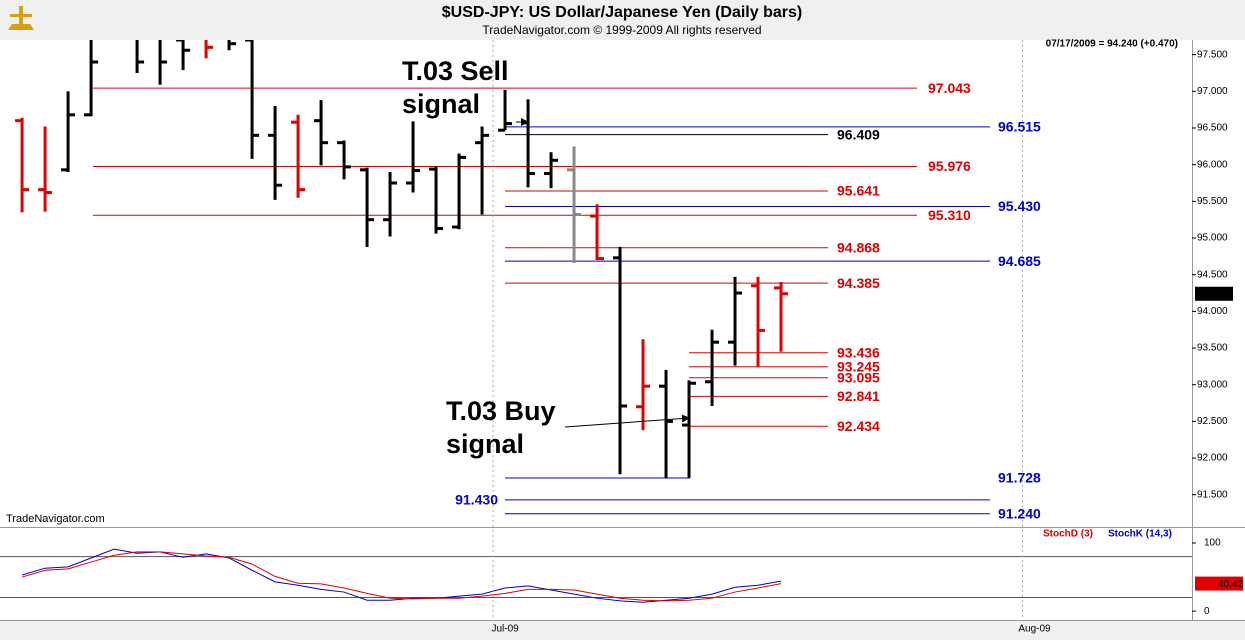  Describe the element at coordinates (1212, 384) in the screenshot. I see `y-tick-label: 93.000` at that location.